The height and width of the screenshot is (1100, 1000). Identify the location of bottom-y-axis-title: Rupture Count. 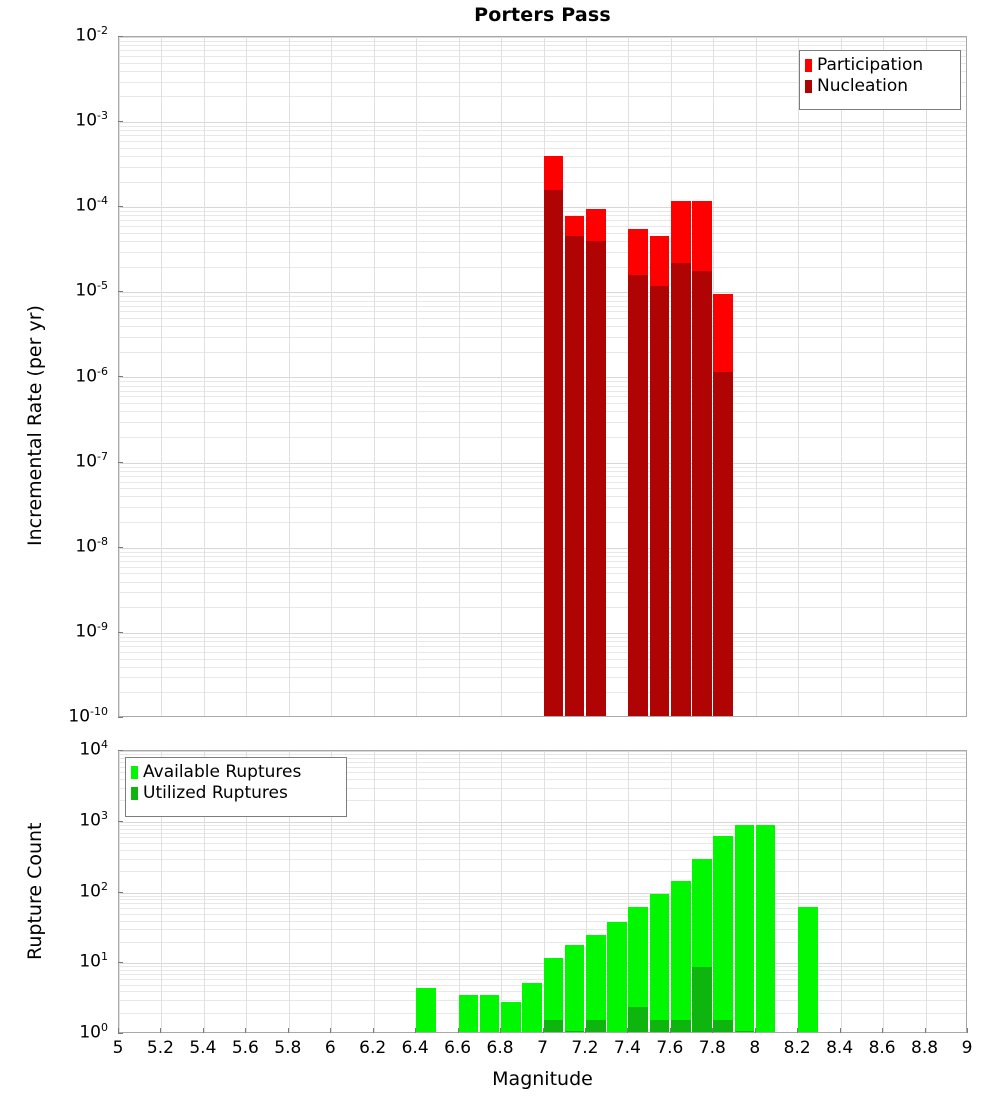
(35, 891).